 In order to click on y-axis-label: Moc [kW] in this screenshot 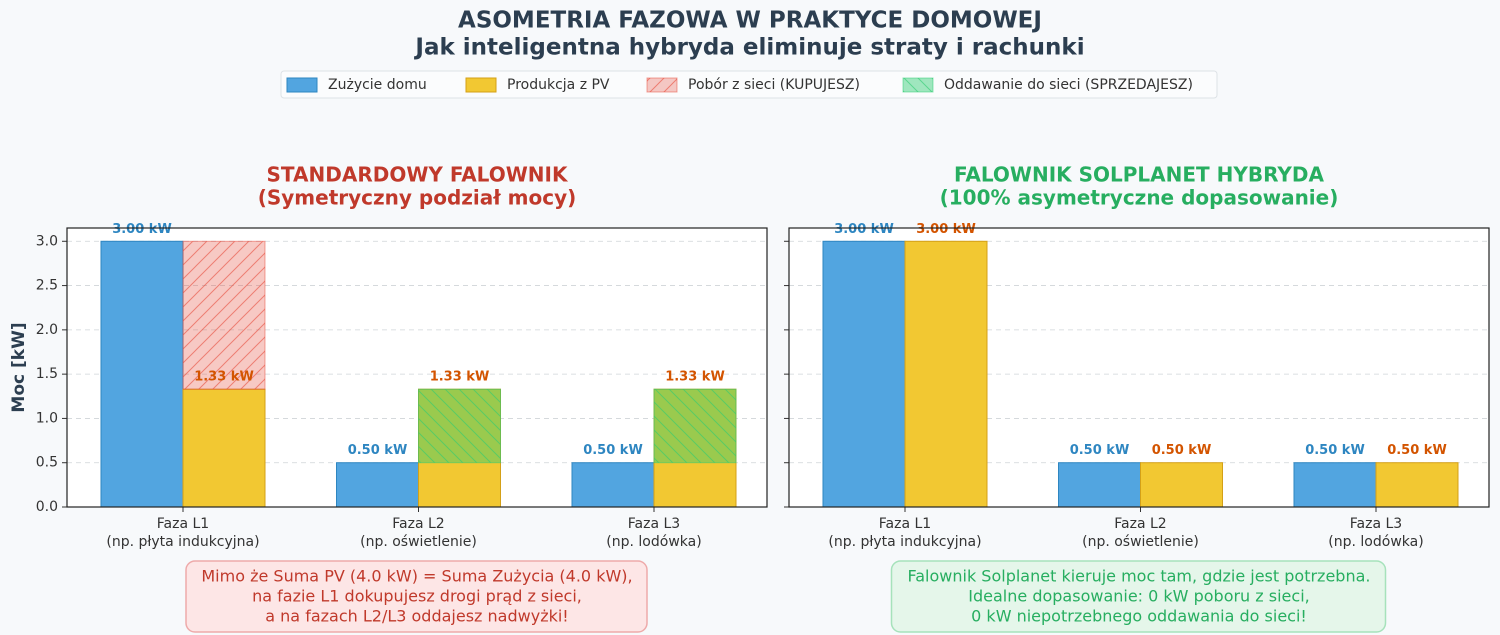, I will do `click(19, 367)`.